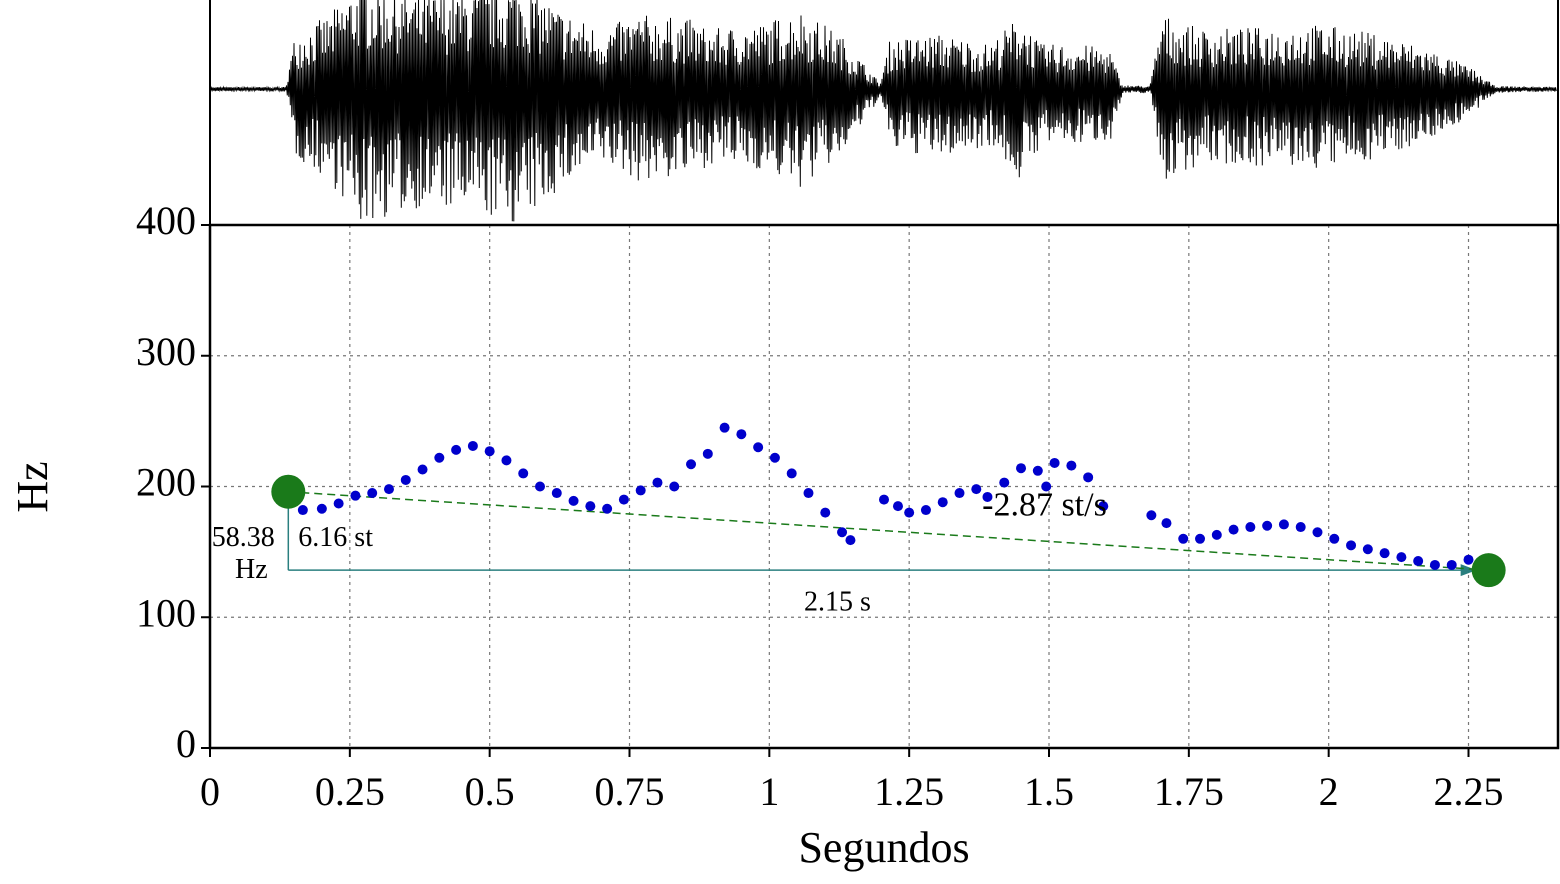  I want to click on slope-label: -2.87 st/s, so click(1044, 505).